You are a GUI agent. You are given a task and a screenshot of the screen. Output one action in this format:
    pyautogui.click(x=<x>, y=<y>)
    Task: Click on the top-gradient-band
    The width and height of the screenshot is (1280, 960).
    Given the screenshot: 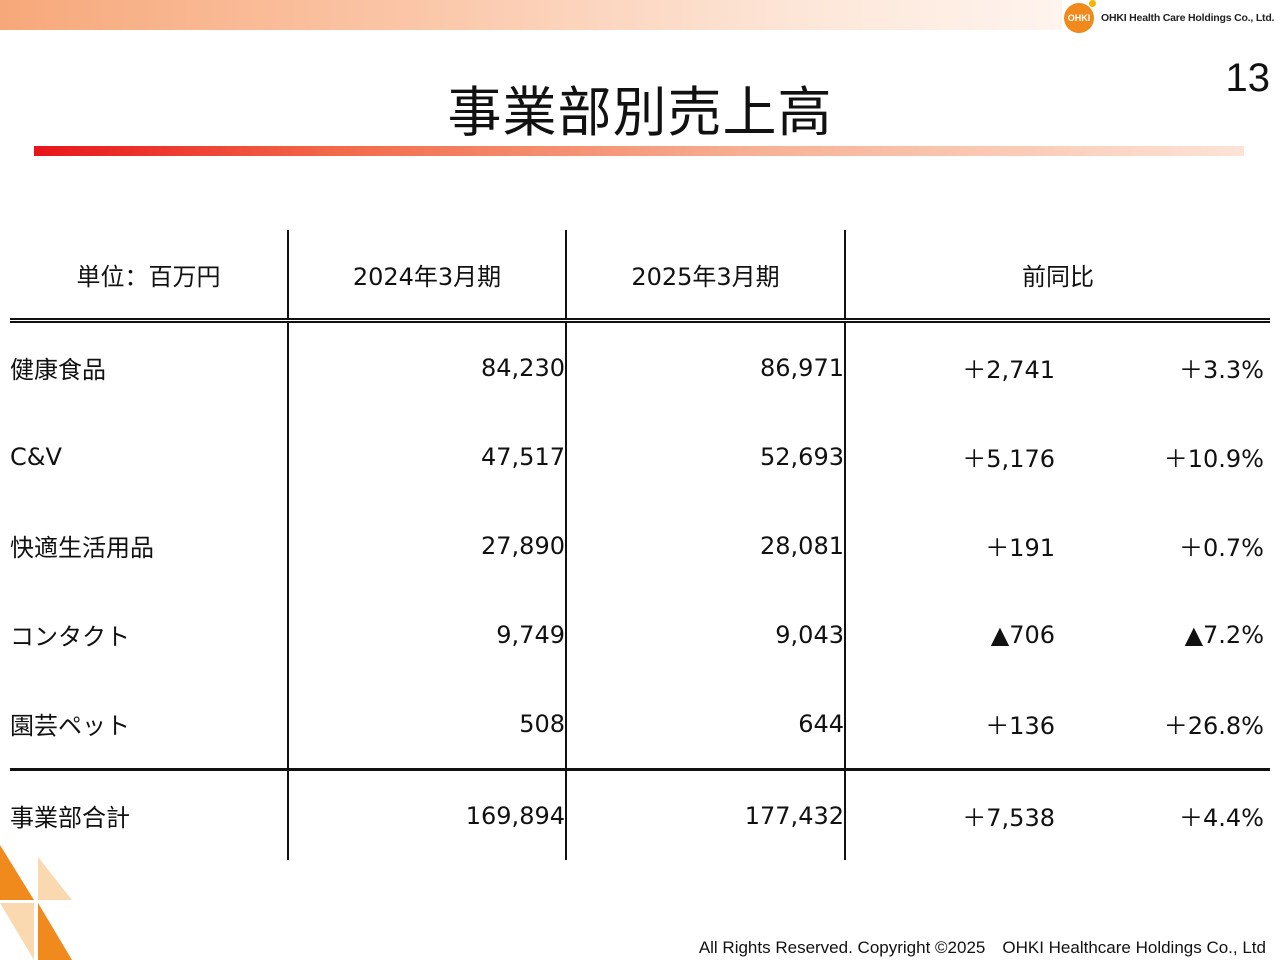 What is the action you would take?
    pyautogui.click(x=531, y=15)
    